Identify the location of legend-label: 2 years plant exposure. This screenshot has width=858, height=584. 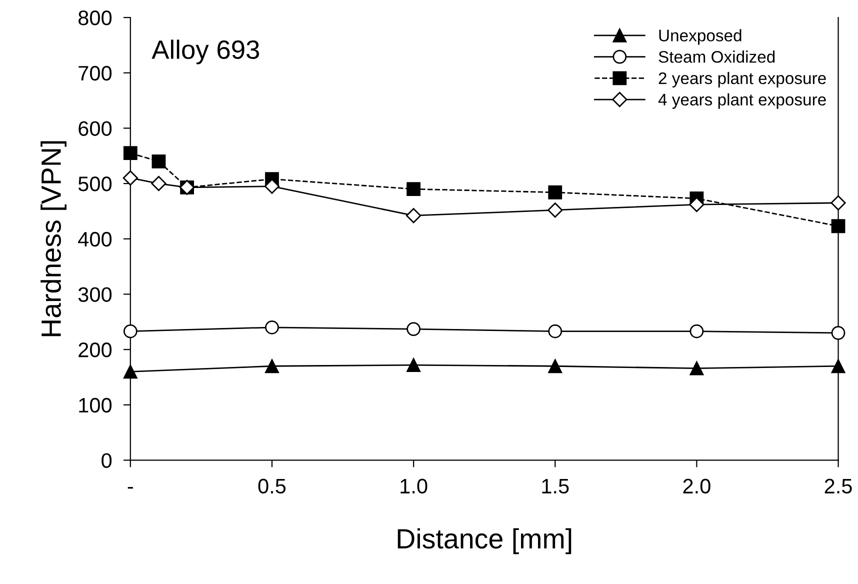
(742, 80).